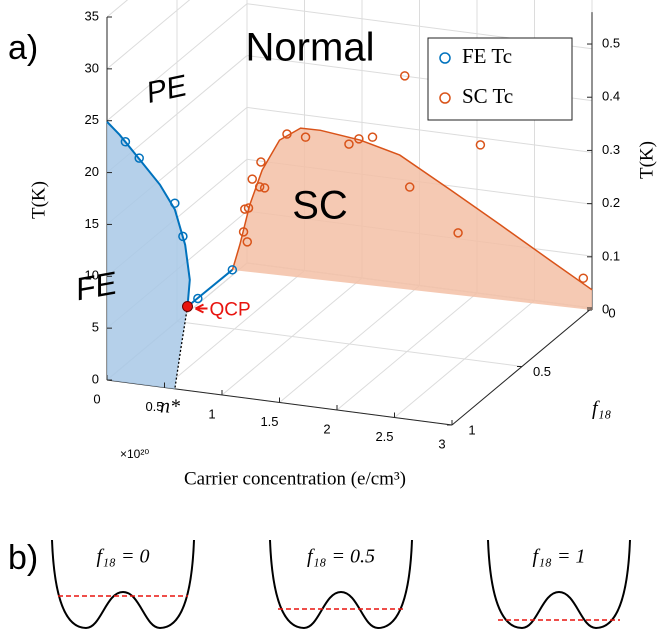  What do you see at coordinates (23, 48) in the screenshot?
I see `panel-label: a)` at bounding box center [23, 48].